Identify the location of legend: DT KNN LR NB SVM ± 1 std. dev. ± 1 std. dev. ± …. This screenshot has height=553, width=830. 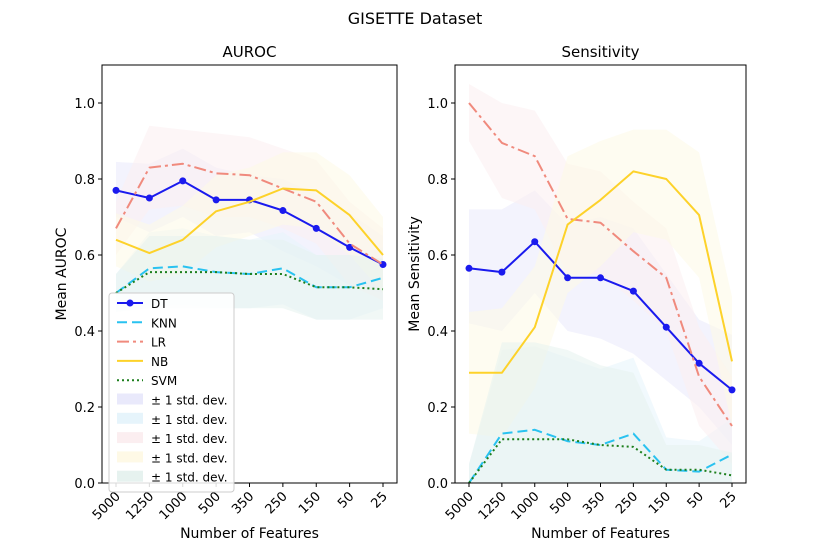
(171, 392).